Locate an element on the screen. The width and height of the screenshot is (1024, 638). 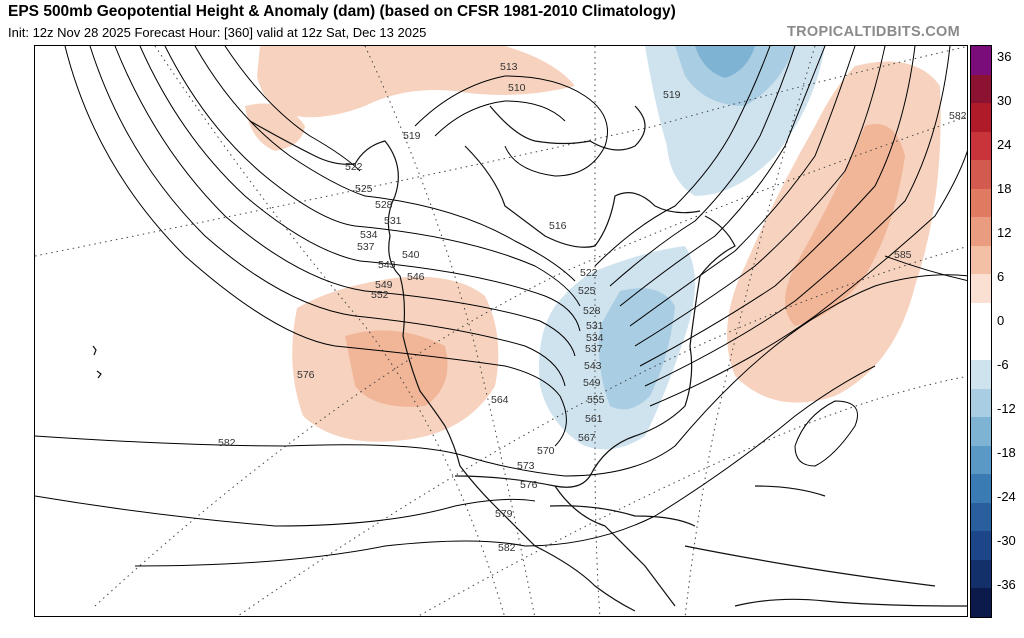
colorbar-tick-label: 30 is located at coordinates (1004, 100).